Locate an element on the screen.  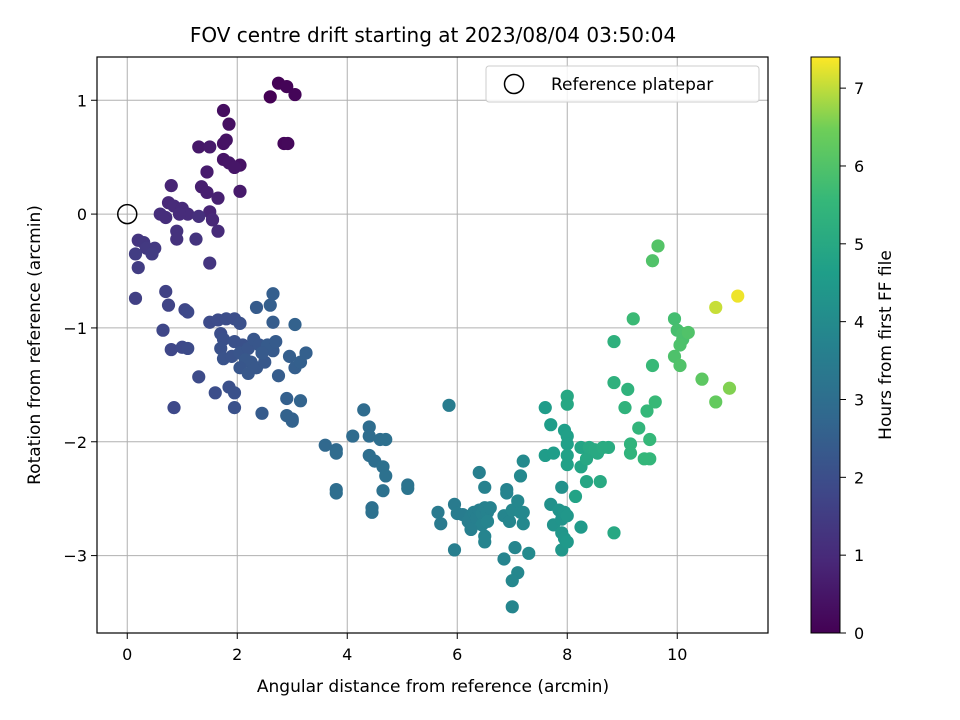
x-tick-label: 10 is located at coordinates (677, 654).